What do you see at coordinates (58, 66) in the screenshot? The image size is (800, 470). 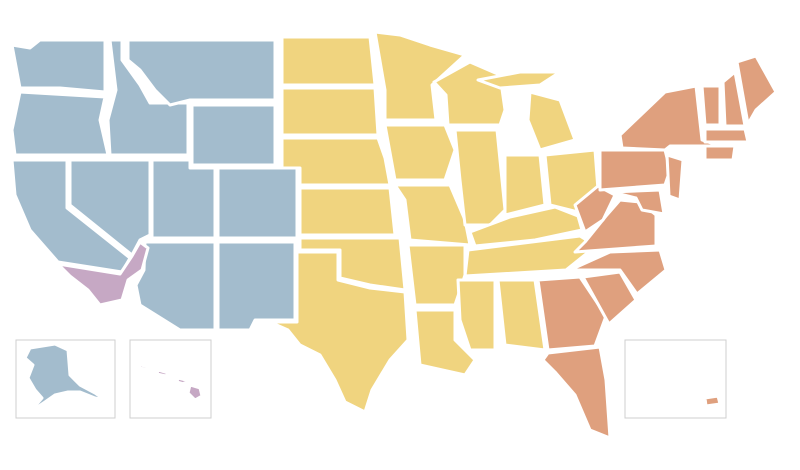 I see `state-washington` at bounding box center [58, 66].